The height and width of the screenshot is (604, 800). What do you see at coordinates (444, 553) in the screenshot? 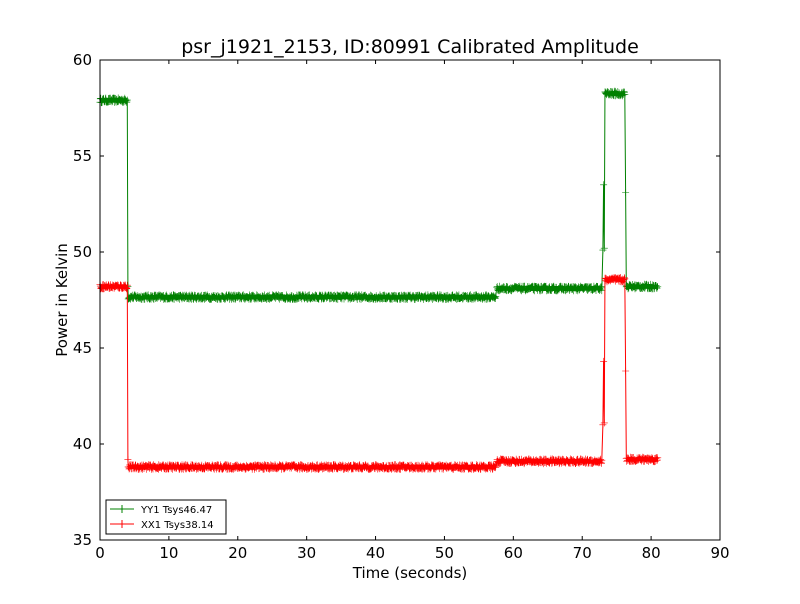
I see `x-tick-label: 50` at bounding box center [444, 553].